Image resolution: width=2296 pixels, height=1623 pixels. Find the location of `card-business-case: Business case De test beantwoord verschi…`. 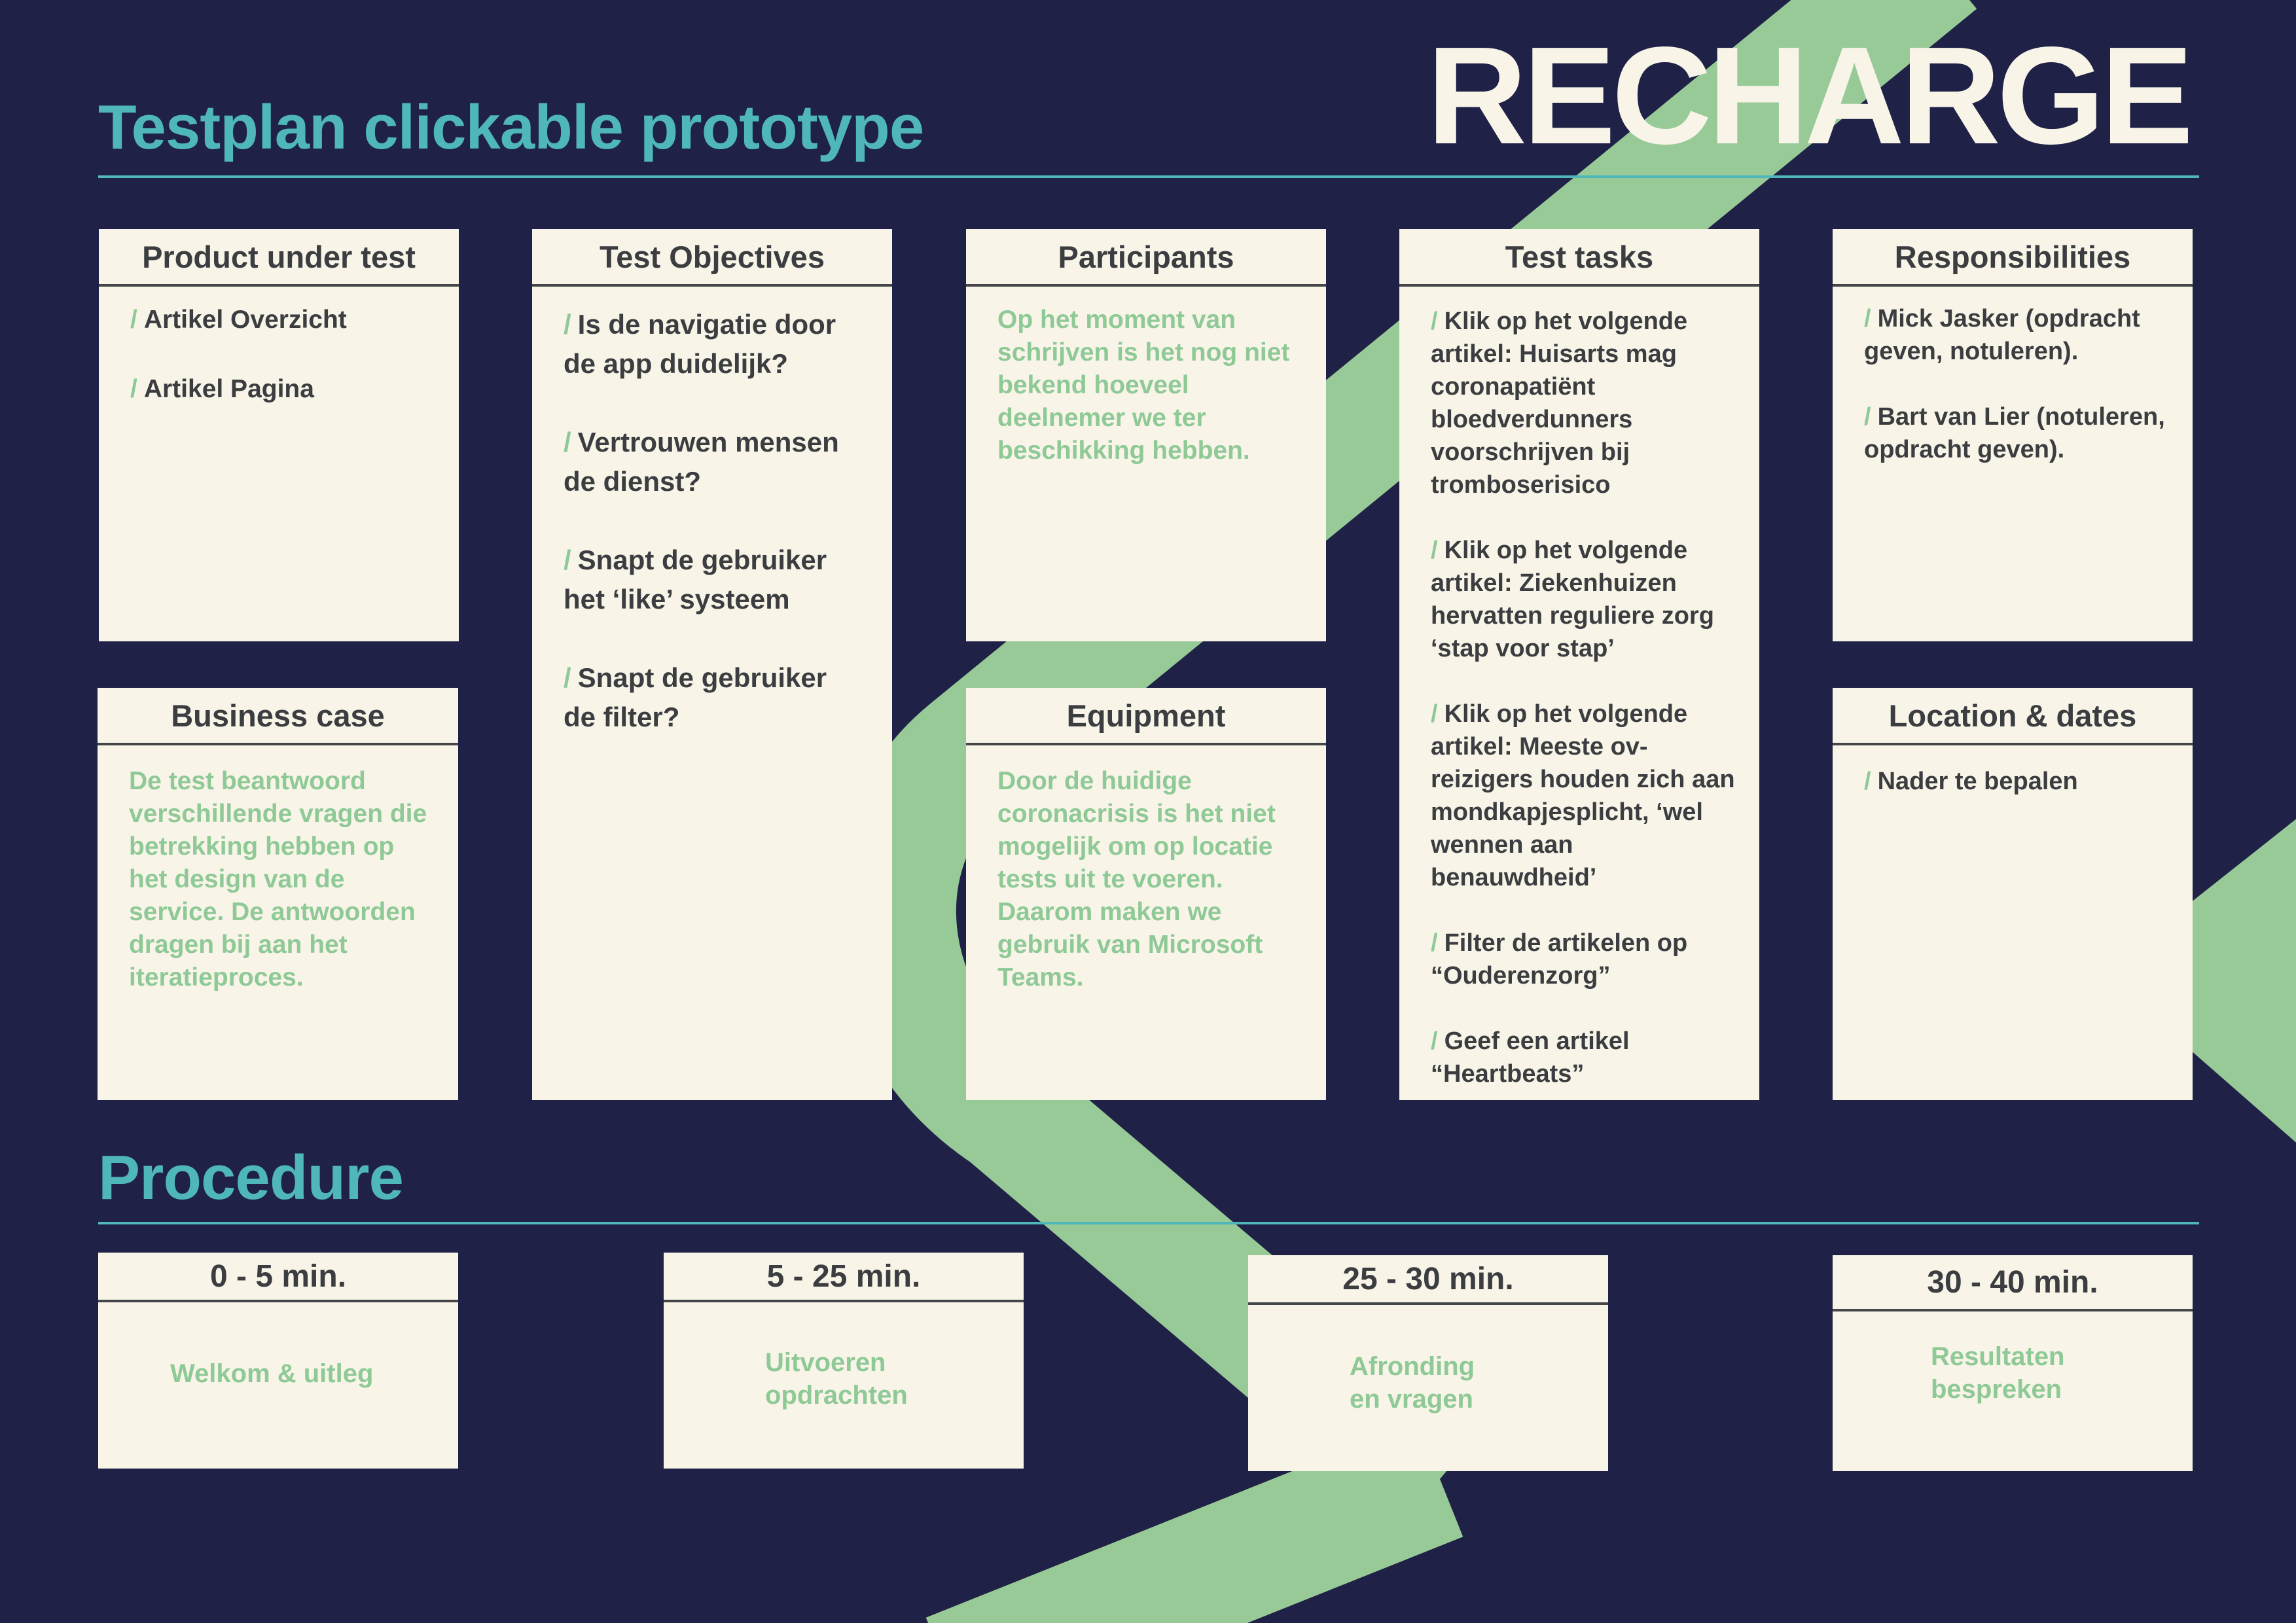

card-business-case: Business case De test beantwoord verschi… is located at coordinates (278, 894).